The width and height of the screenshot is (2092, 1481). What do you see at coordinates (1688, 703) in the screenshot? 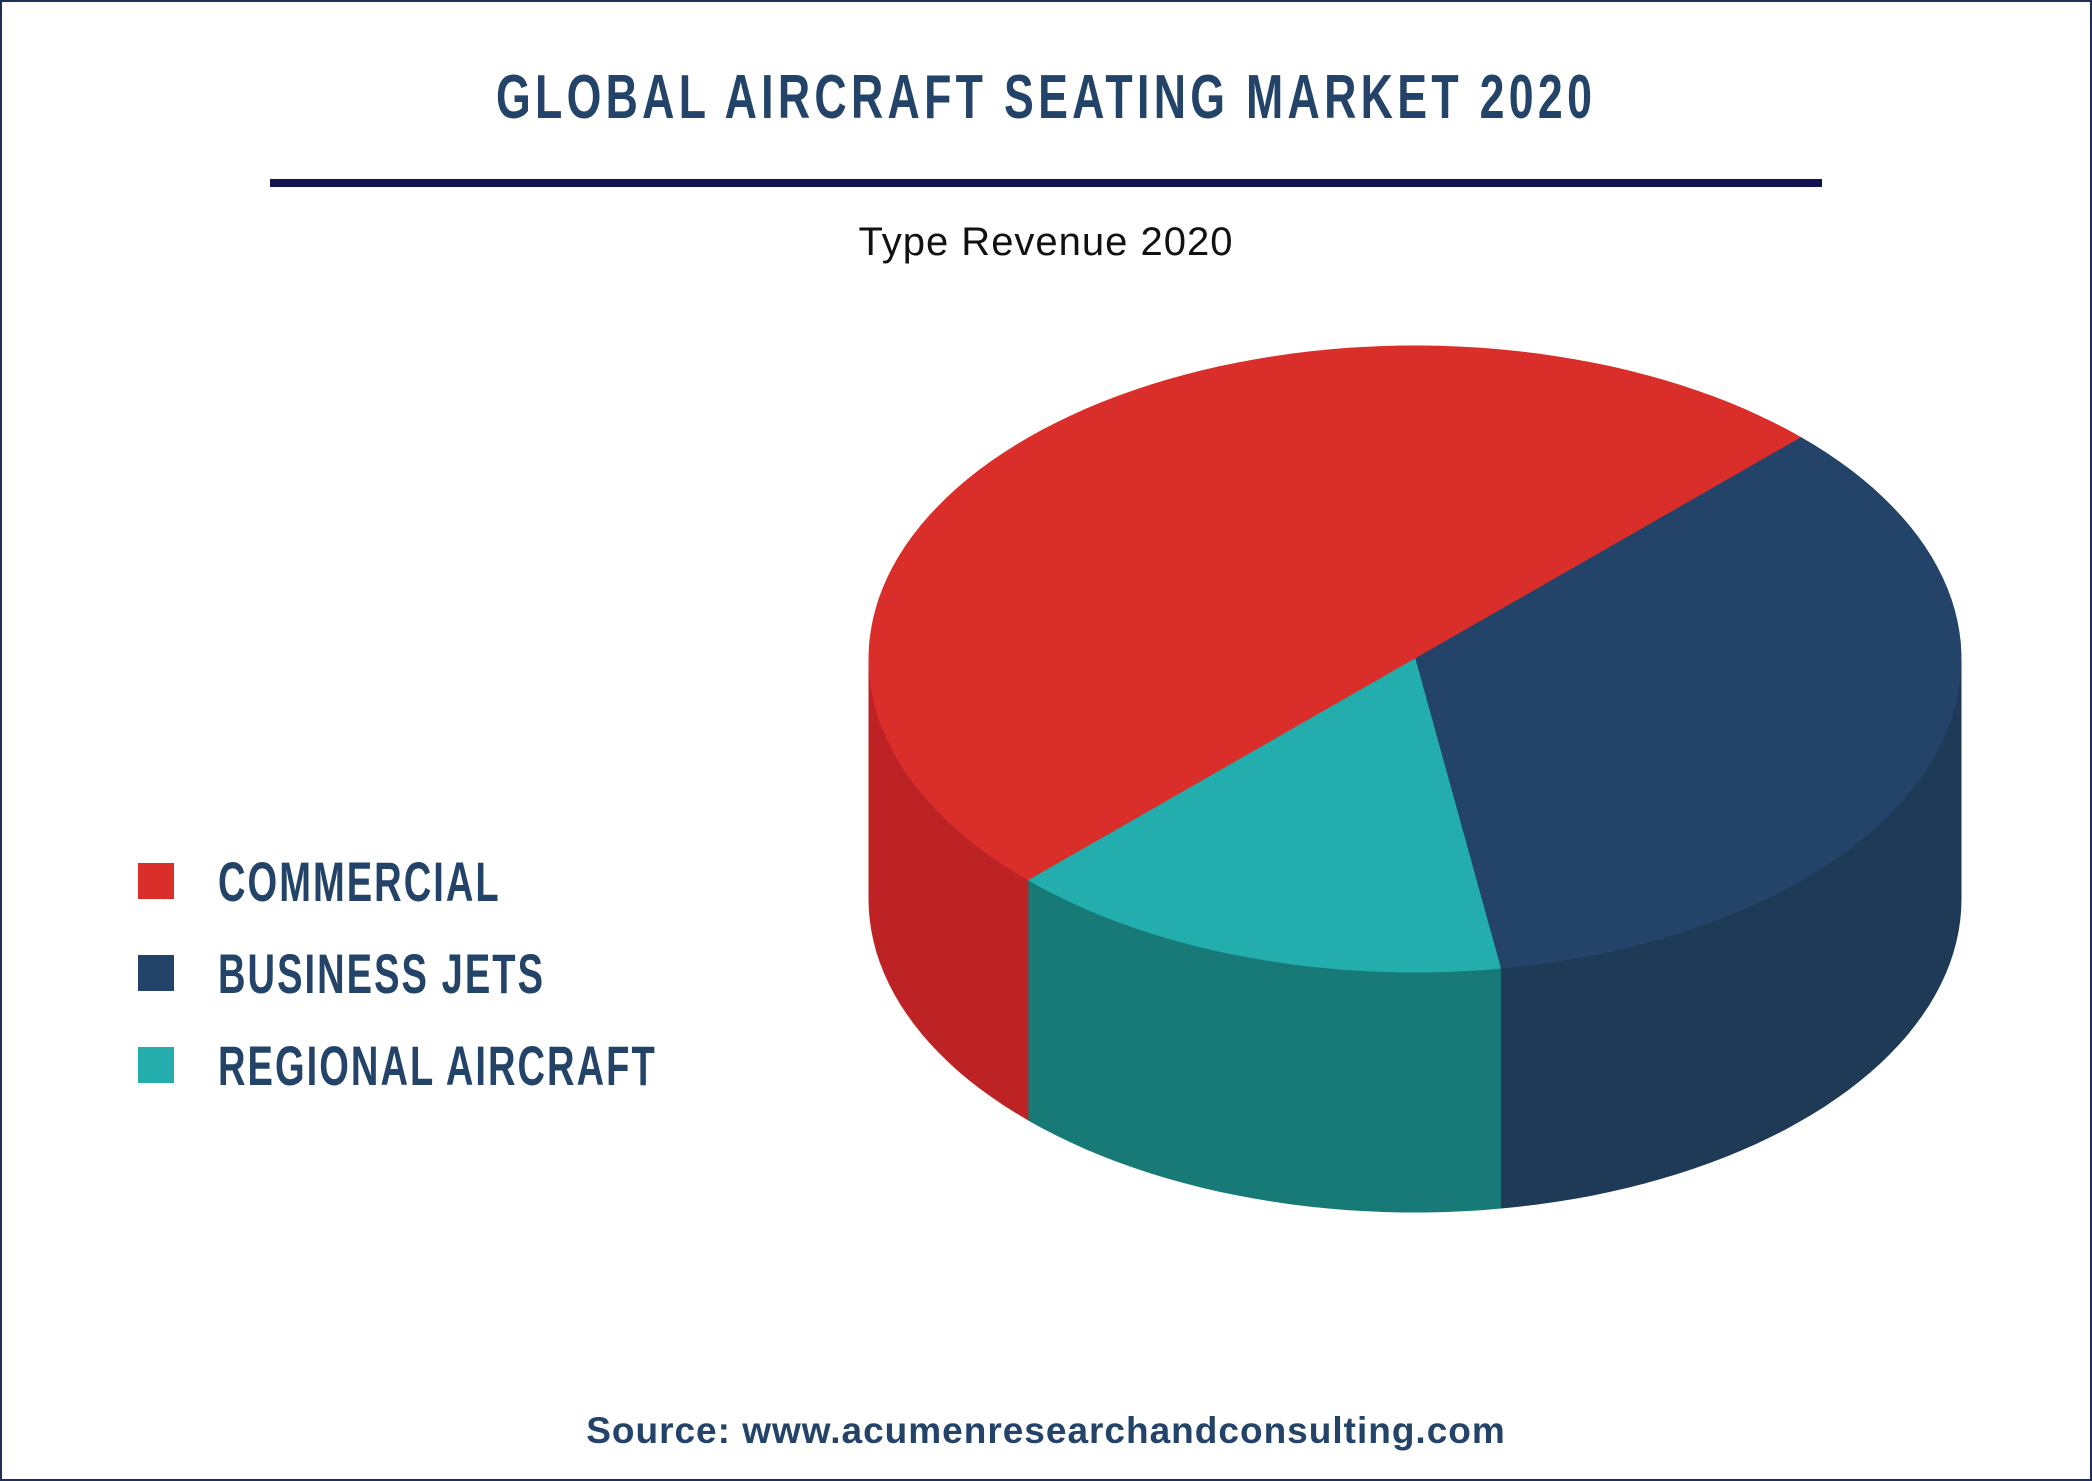
I see `pie-slice-business-jets` at bounding box center [1688, 703].